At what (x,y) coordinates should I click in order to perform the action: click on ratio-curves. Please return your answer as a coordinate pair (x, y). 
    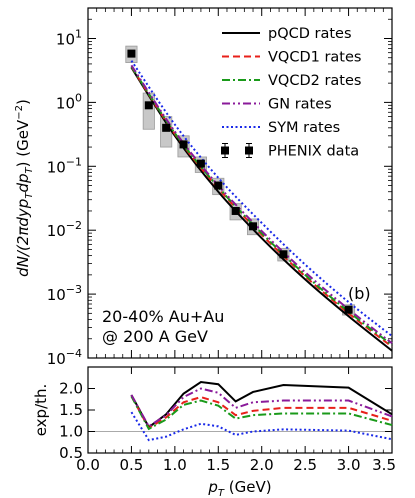
    Looking at the image, I should click on (261, 411).